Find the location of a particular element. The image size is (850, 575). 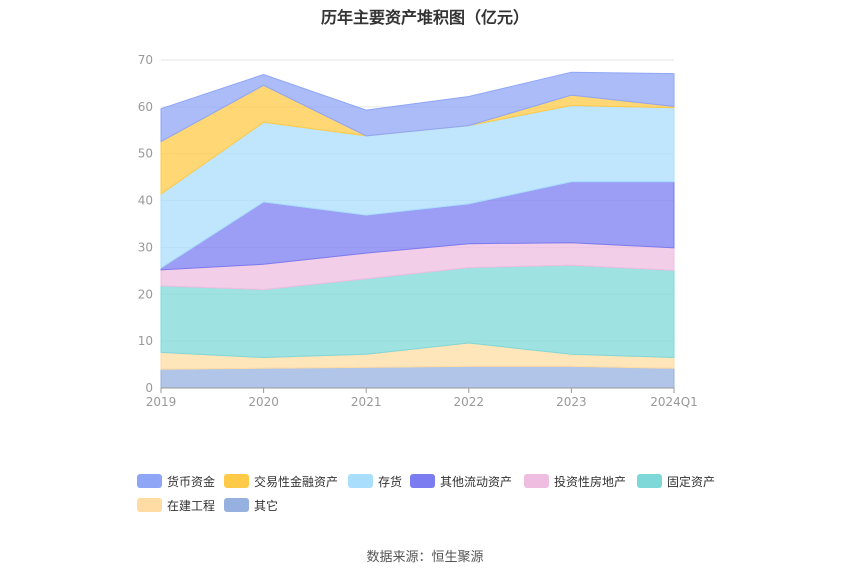

x-tick-label: 2022 is located at coordinates (469, 402).